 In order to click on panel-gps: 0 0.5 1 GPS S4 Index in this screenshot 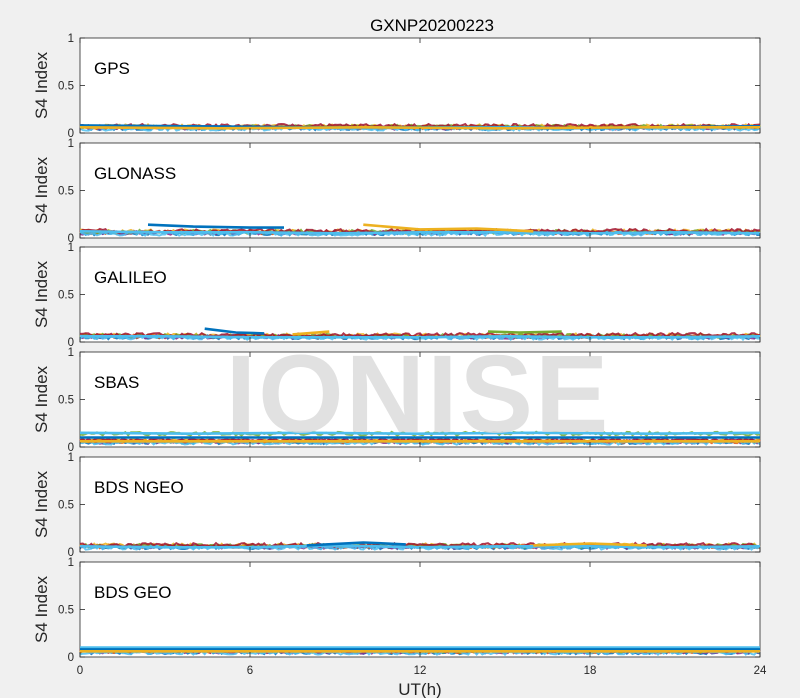, I will do `click(396, 86)`.